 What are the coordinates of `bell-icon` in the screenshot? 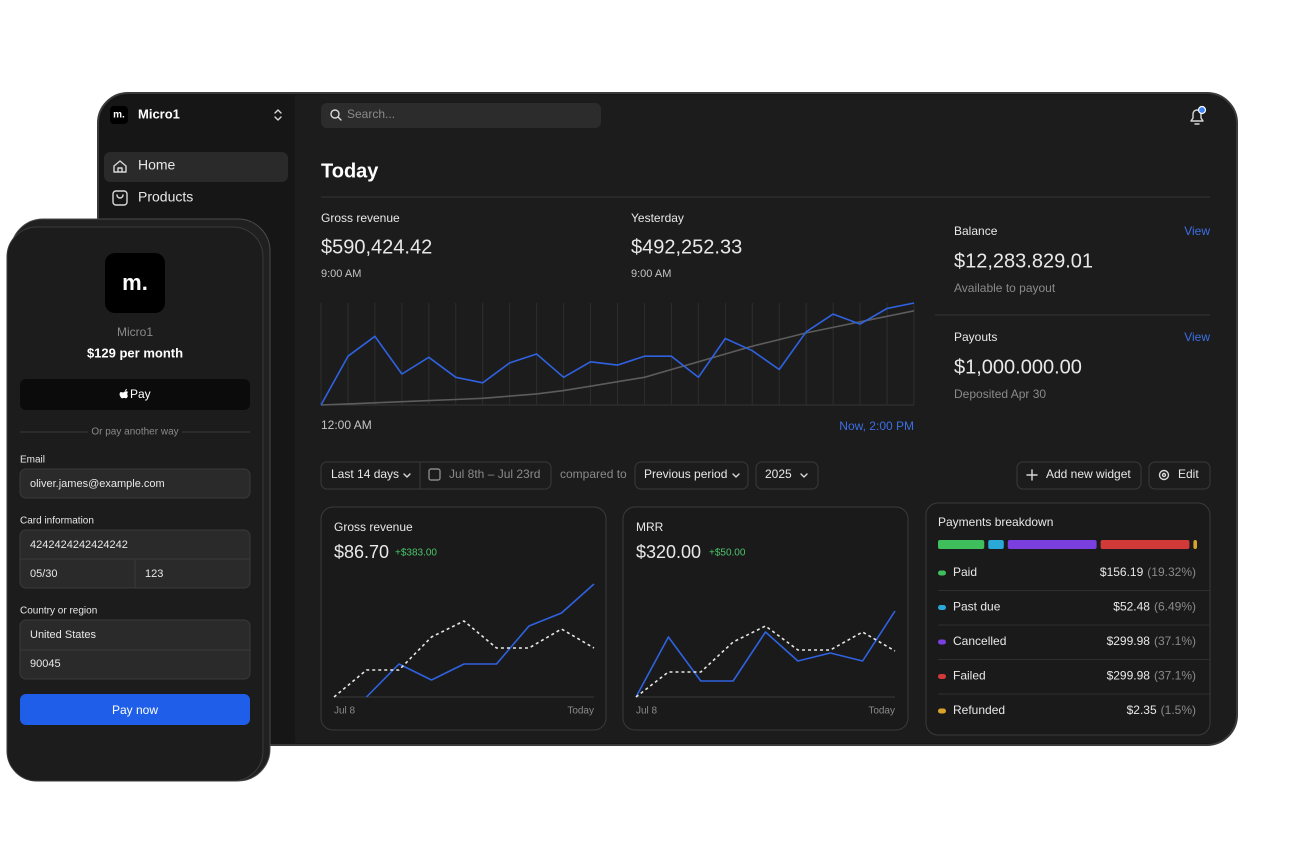 It's located at (1197, 117).